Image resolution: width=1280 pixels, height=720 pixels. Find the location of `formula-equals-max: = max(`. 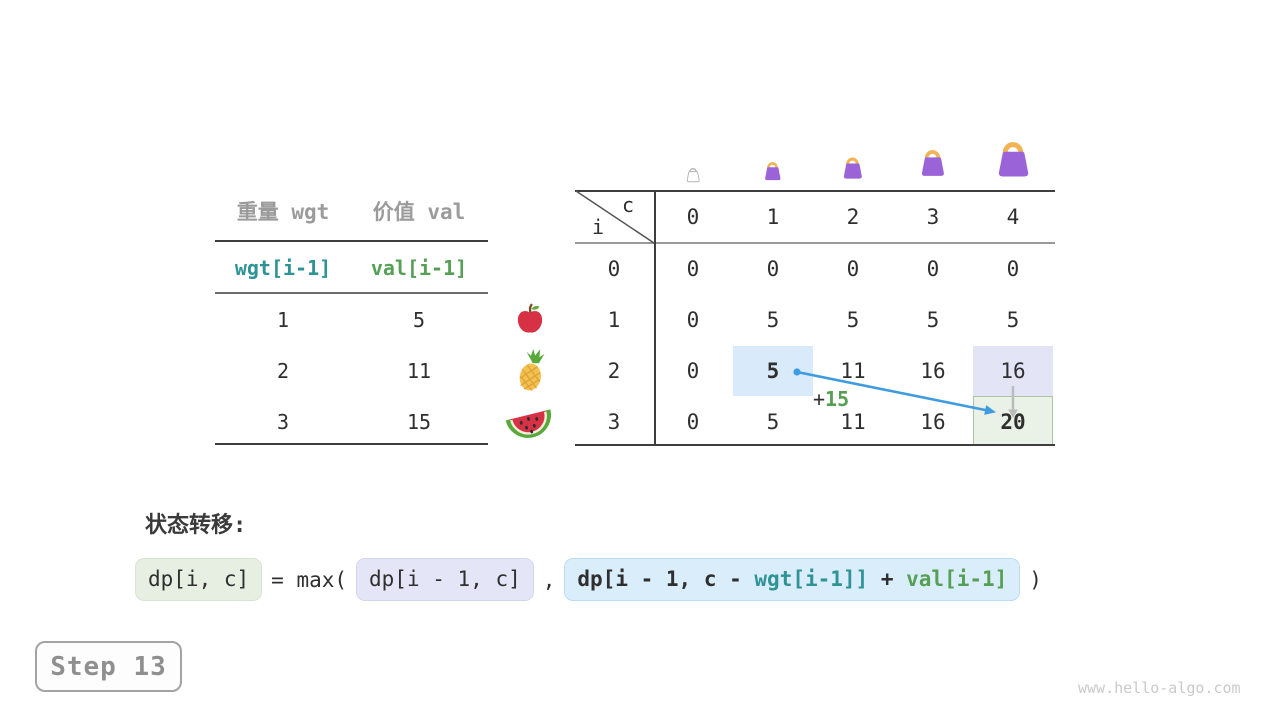

formula-equals-max: = max( is located at coordinates (309, 579).